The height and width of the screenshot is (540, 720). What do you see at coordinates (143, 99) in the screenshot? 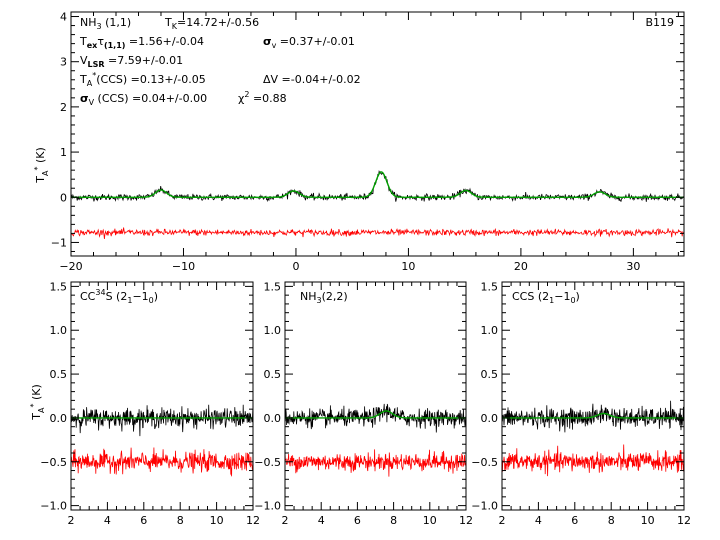
I see `ann-sigma-v-ccs: σV (CCS) =0.04+/-0.00` at bounding box center [143, 99].